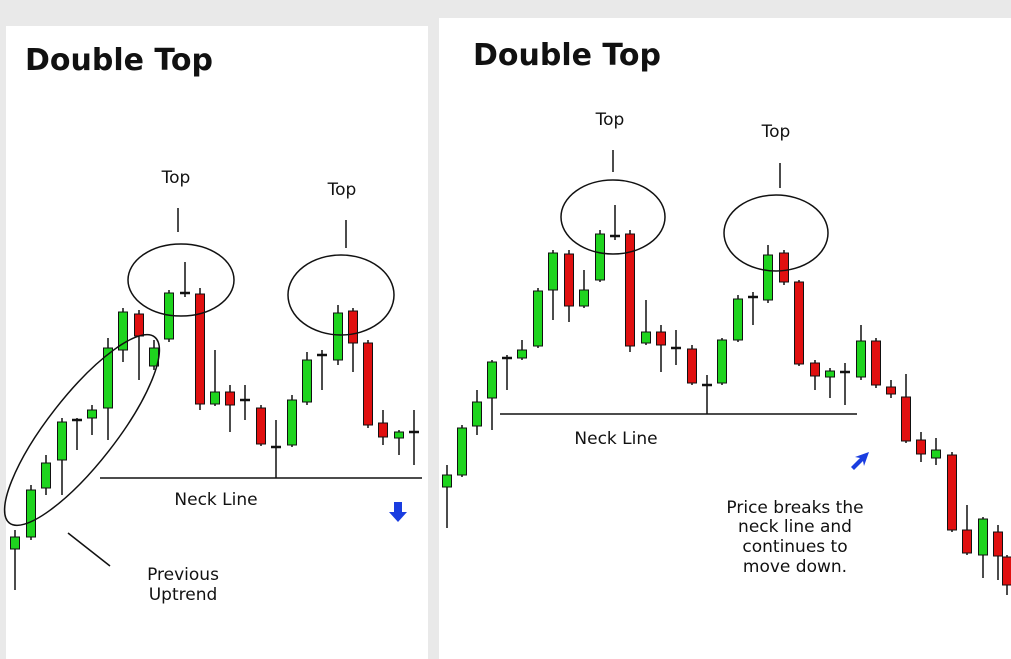 The image size is (1011, 659). Describe the element at coordinates (119, 60) in the screenshot. I see `left-title: Double Top` at that location.